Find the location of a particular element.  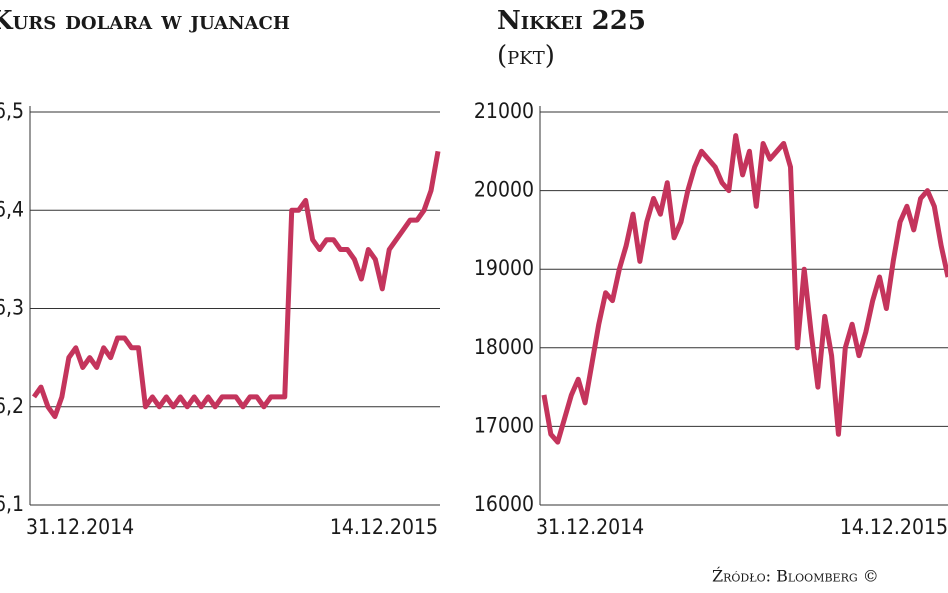

y-tick-label: 6,1 is located at coordinates (12, 504).